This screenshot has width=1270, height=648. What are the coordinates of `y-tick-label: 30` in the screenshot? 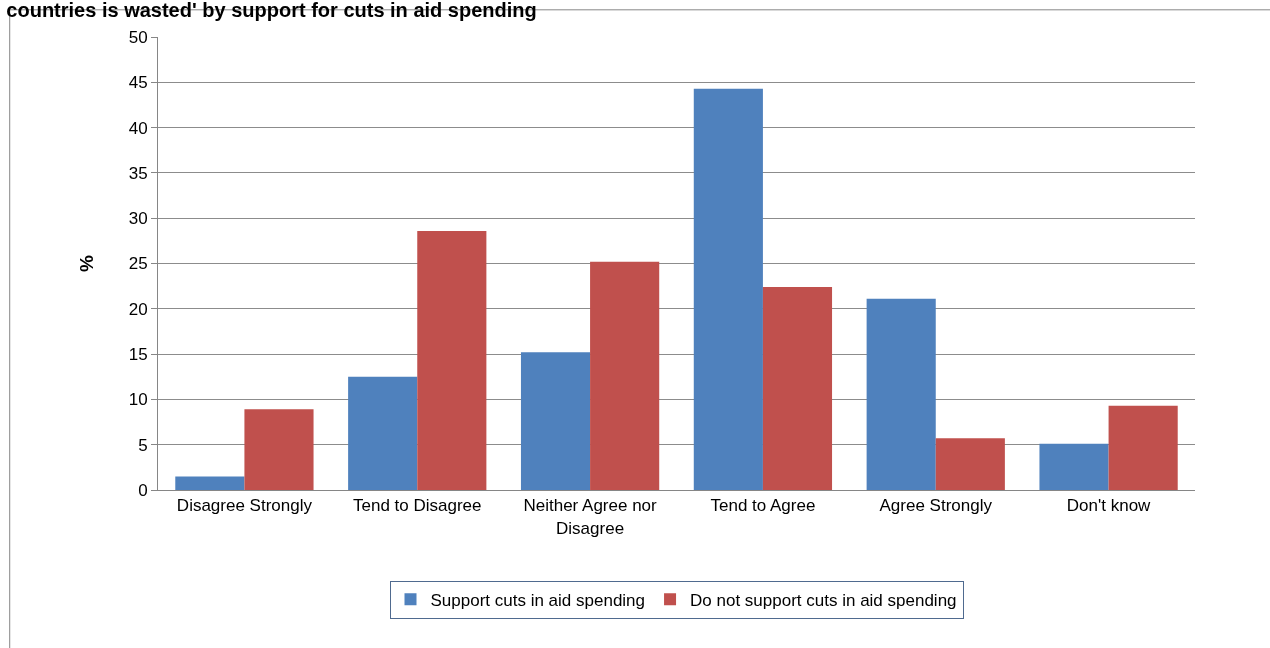 It's located at (138, 219).